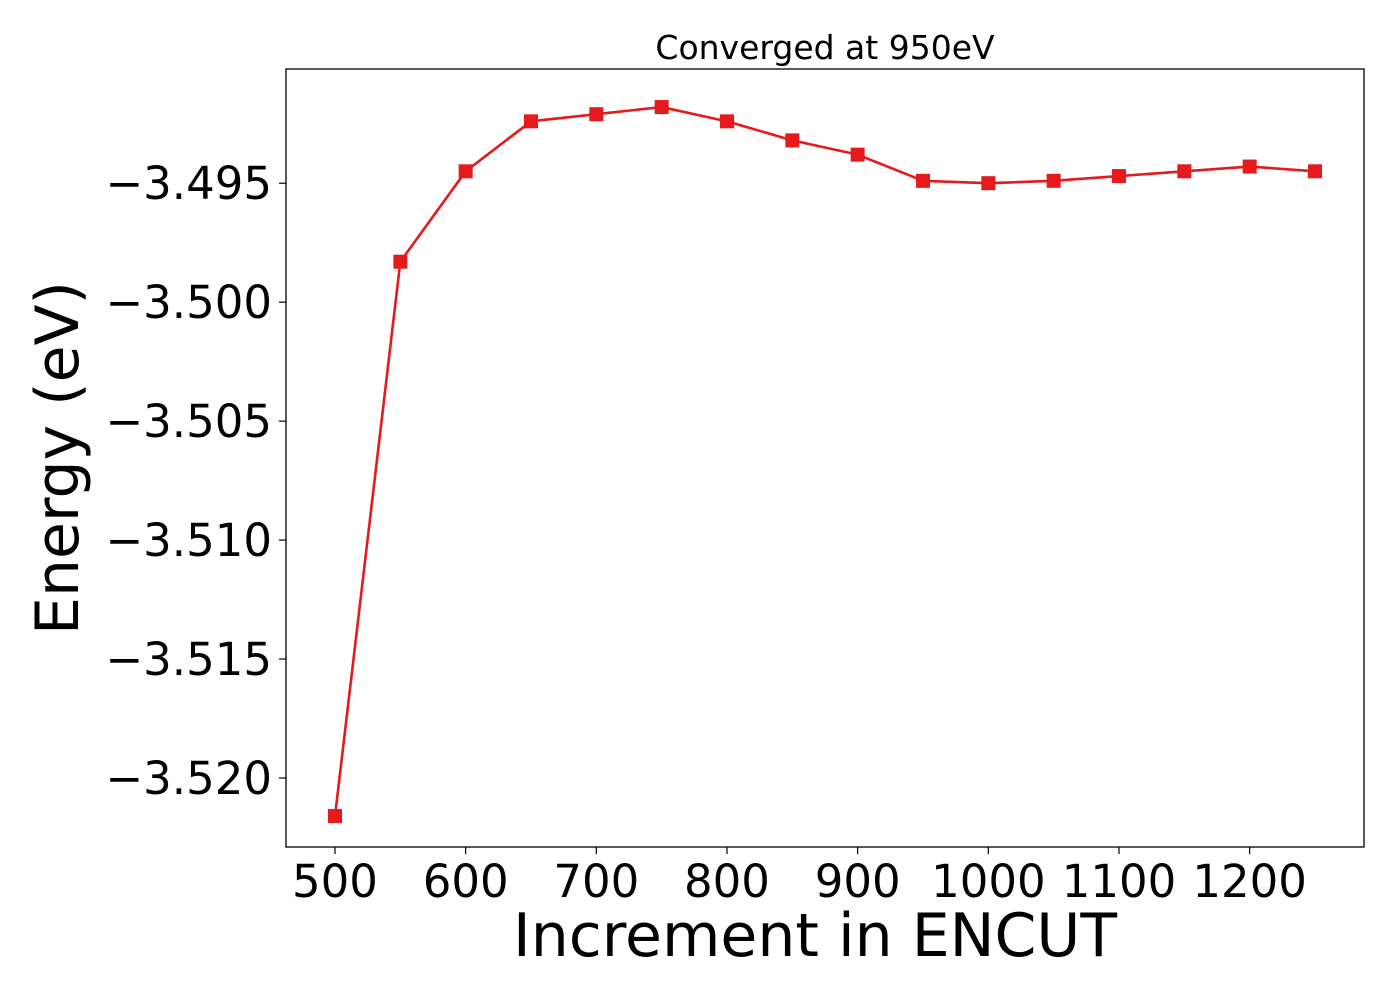 This screenshot has width=1400, height=1000. Describe the element at coordinates (825, 47) in the screenshot. I see `chart-title: Converged at 950eV` at that location.